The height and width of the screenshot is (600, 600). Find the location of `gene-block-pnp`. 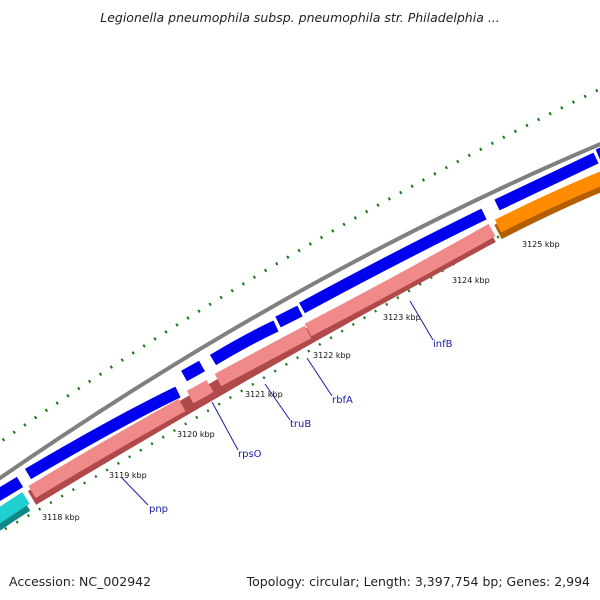

gene-block-pnp is located at coordinates (107, 448).